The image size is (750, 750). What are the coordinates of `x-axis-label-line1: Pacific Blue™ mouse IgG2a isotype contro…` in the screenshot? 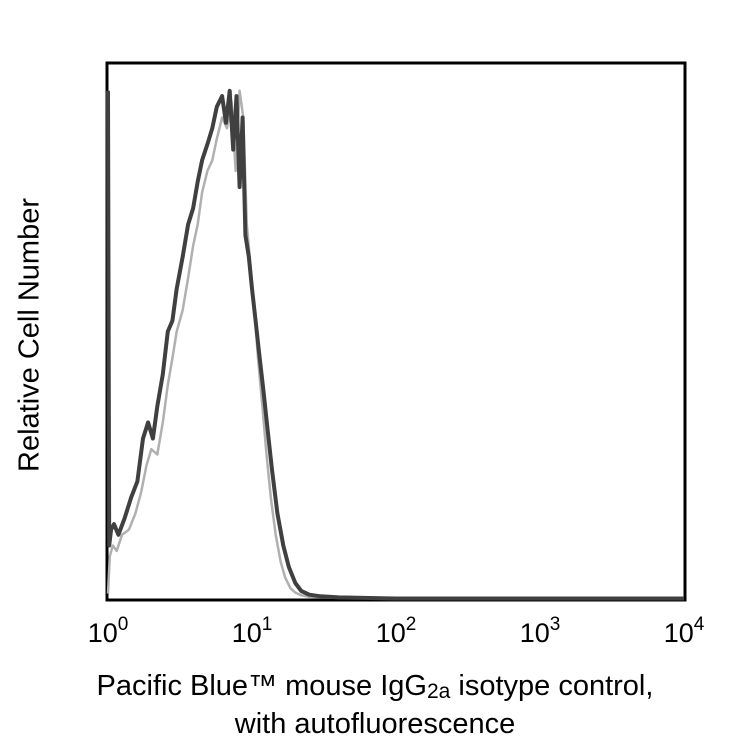 It's located at (375, 686).